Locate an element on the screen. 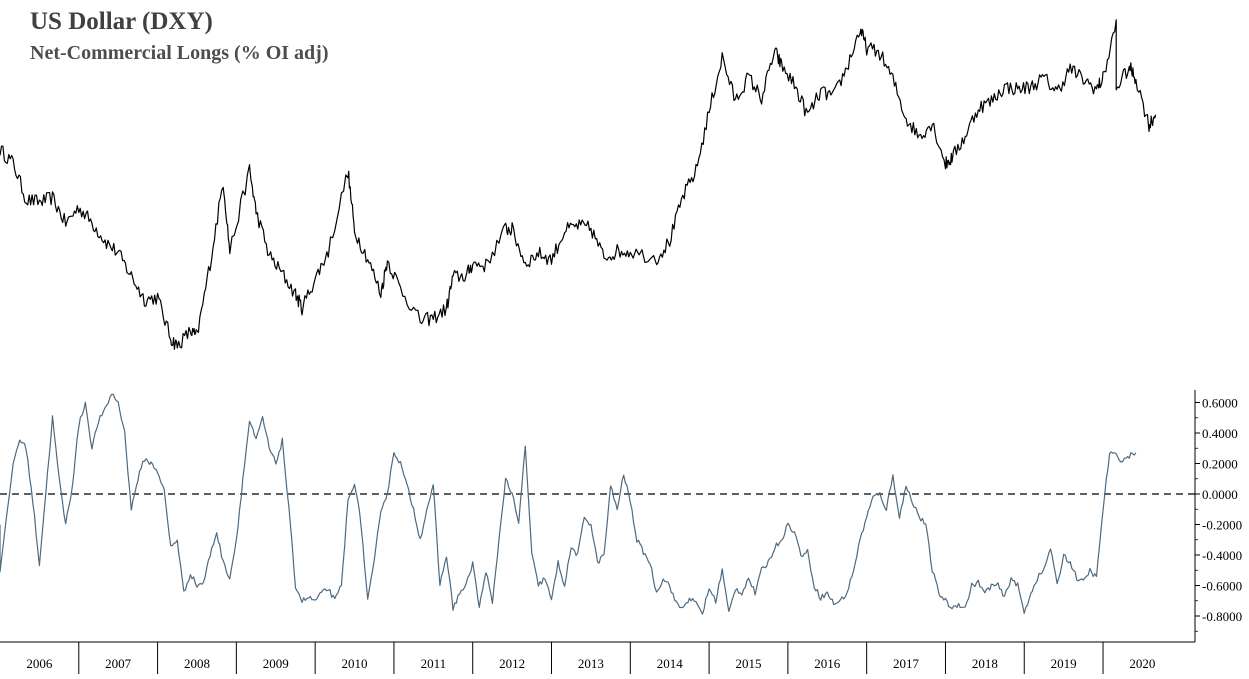 The width and height of the screenshot is (1249, 679). x-tick-label: 2010 is located at coordinates (355, 663).